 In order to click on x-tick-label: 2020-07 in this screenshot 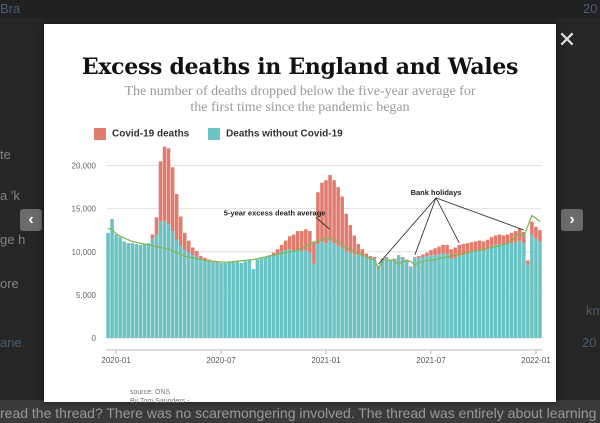, I will do `click(221, 360)`.